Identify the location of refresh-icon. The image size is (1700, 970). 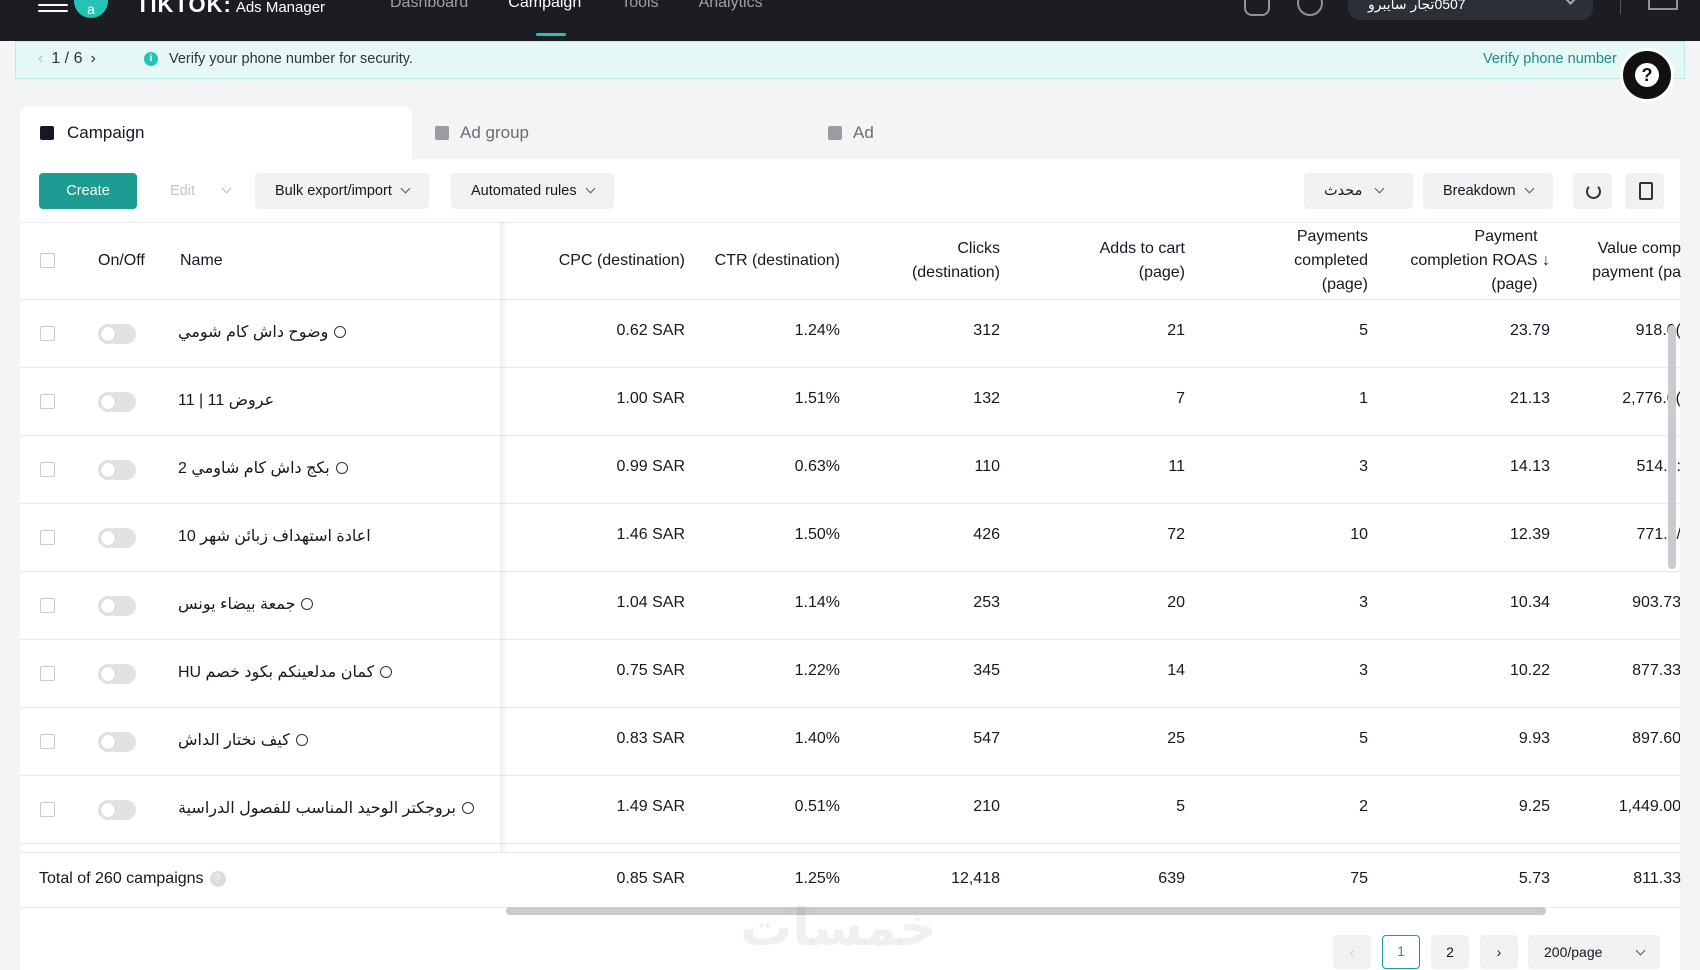
(1593, 191).